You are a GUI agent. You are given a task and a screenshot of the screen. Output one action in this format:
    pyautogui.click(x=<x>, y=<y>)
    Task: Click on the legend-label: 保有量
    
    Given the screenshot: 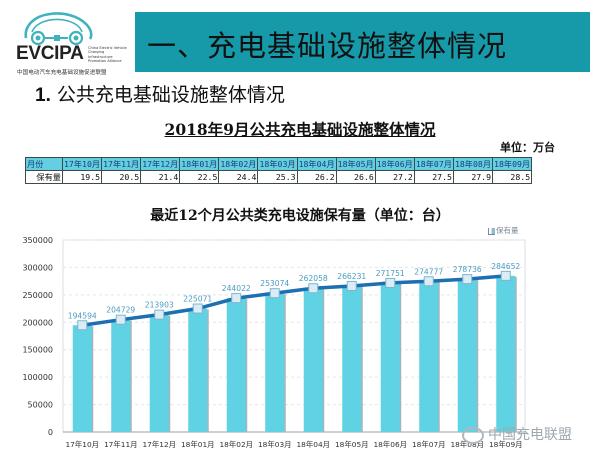 What is the action you would take?
    pyautogui.click(x=507, y=230)
    